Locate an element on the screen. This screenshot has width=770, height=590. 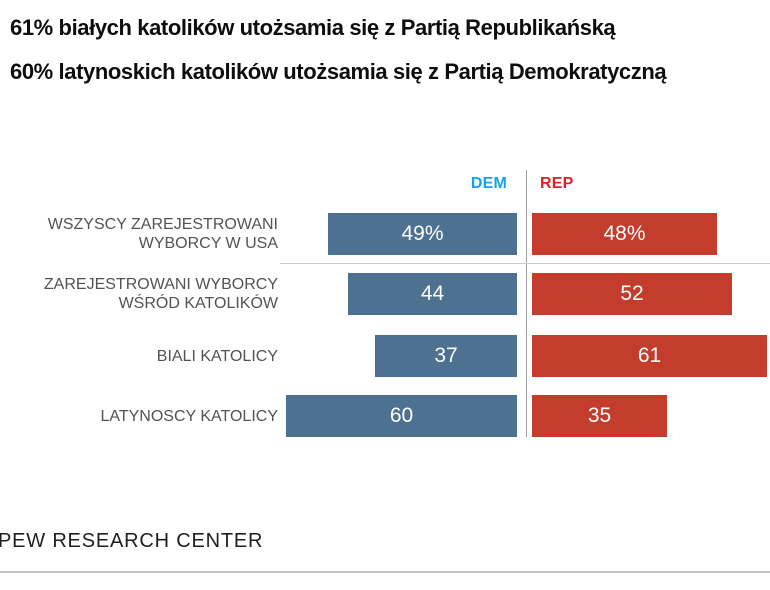
rep-bar-row2: 52 is located at coordinates (632, 294).